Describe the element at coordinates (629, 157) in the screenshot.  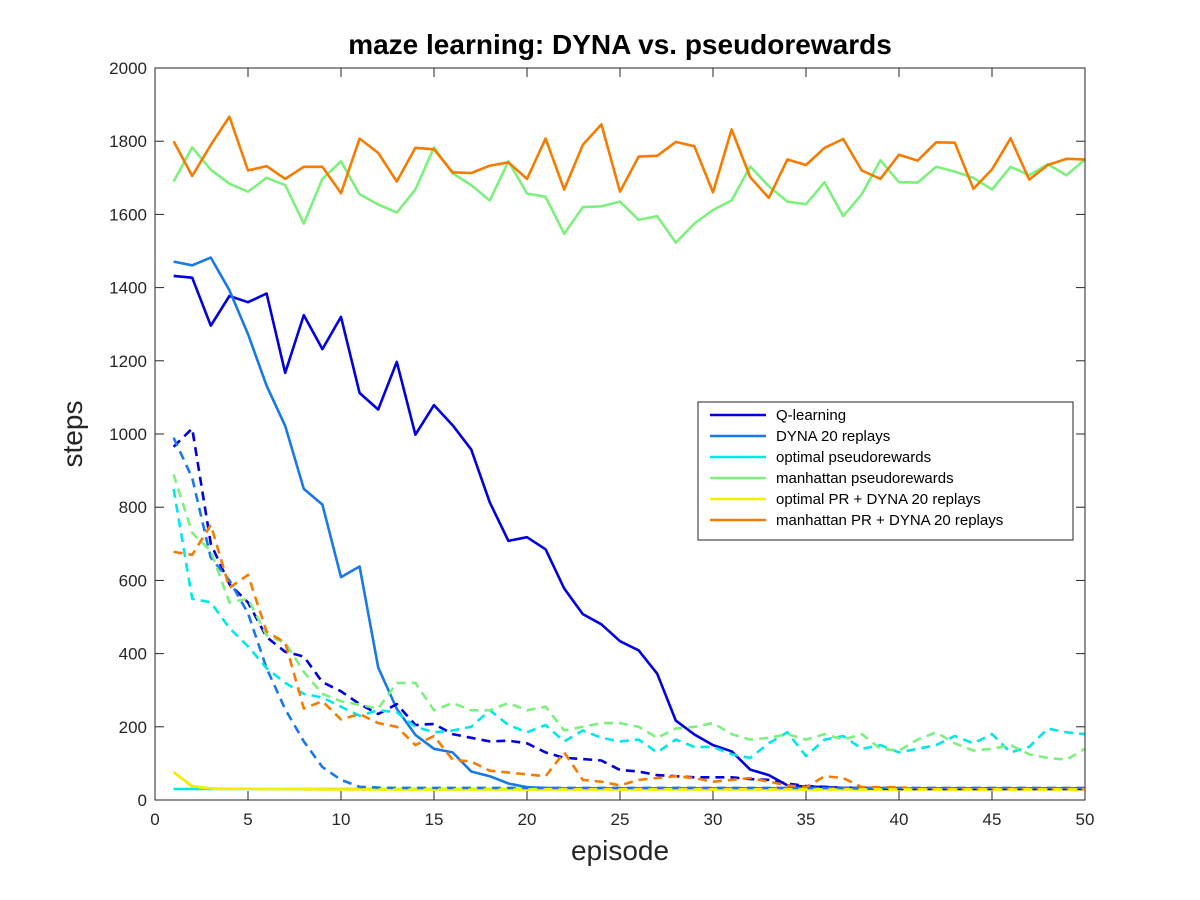
I see `series-line-manhattan-pr-dyna-20-replays` at that location.